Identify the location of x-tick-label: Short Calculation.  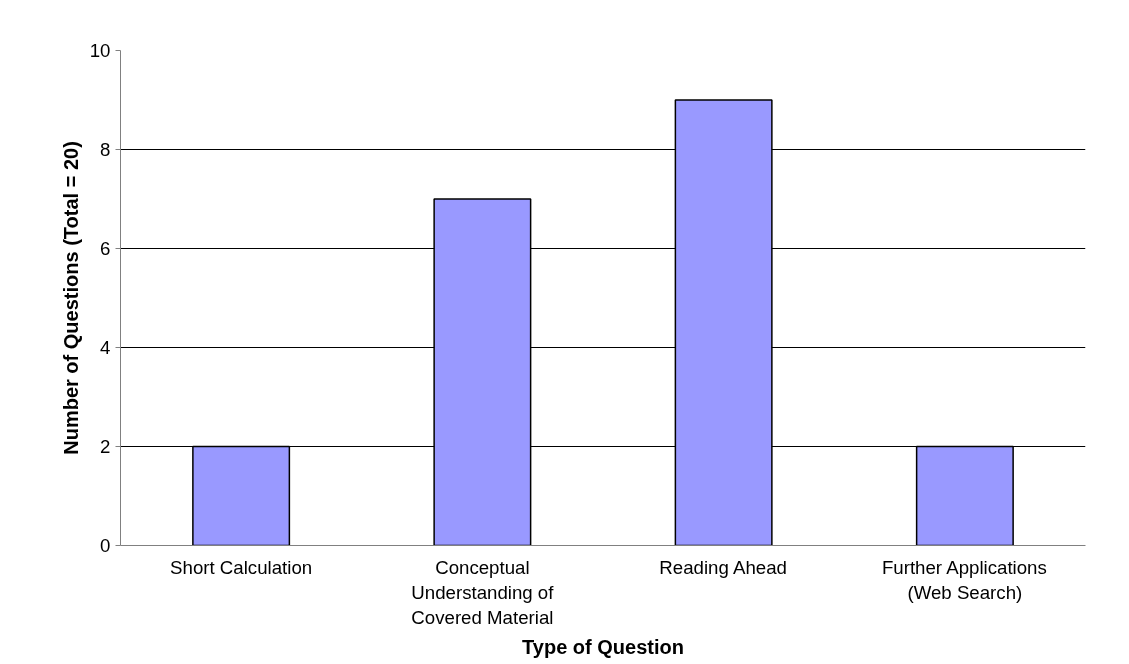
(241, 567).